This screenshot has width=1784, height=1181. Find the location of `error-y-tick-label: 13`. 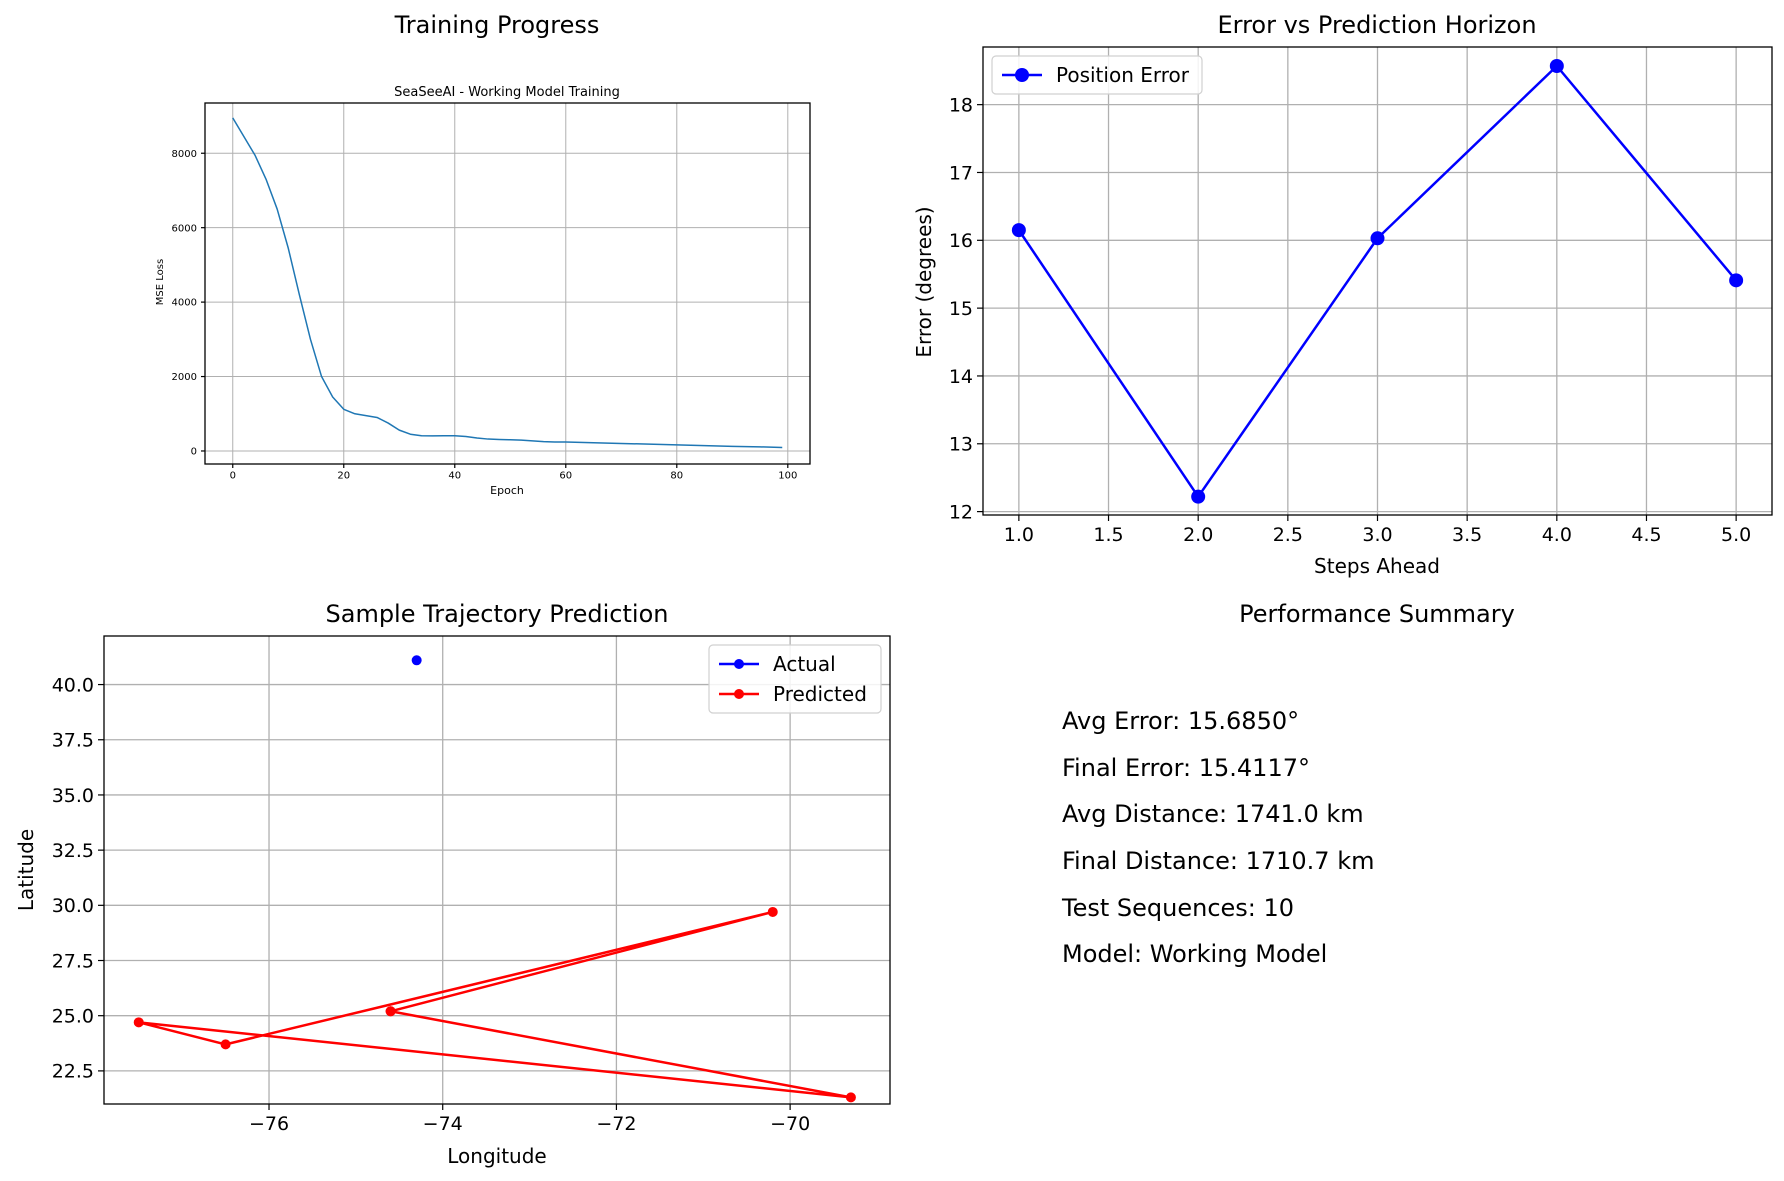

error-y-tick-label: 13 is located at coordinates (961, 445).